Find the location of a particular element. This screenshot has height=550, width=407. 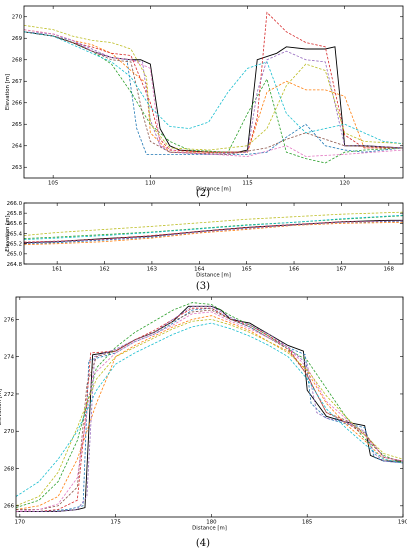

y-tick-label: 274 is located at coordinates (9, 358).